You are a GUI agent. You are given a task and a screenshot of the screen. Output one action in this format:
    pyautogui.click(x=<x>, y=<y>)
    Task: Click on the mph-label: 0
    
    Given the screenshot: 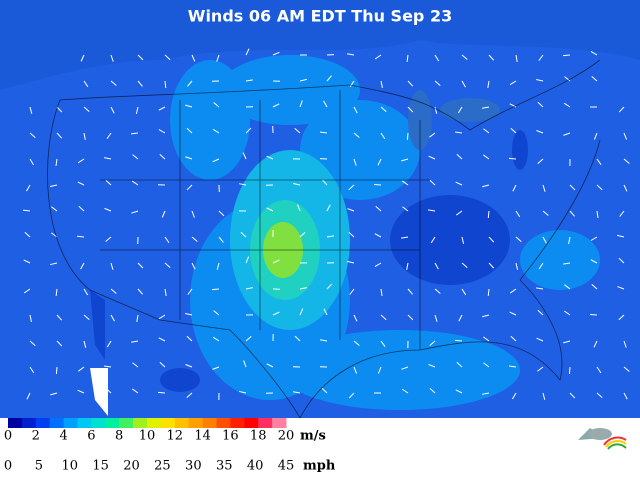 What is the action you would take?
    pyautogui.click(x=8, y=466)
    